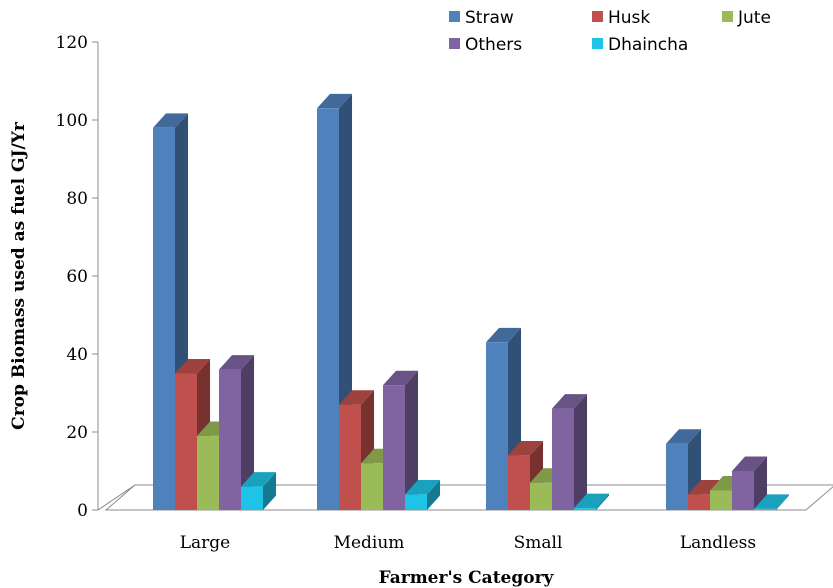 This screenshot has width=833, height=588. I want to click on x-tick-label: Large, so click(205, 543).